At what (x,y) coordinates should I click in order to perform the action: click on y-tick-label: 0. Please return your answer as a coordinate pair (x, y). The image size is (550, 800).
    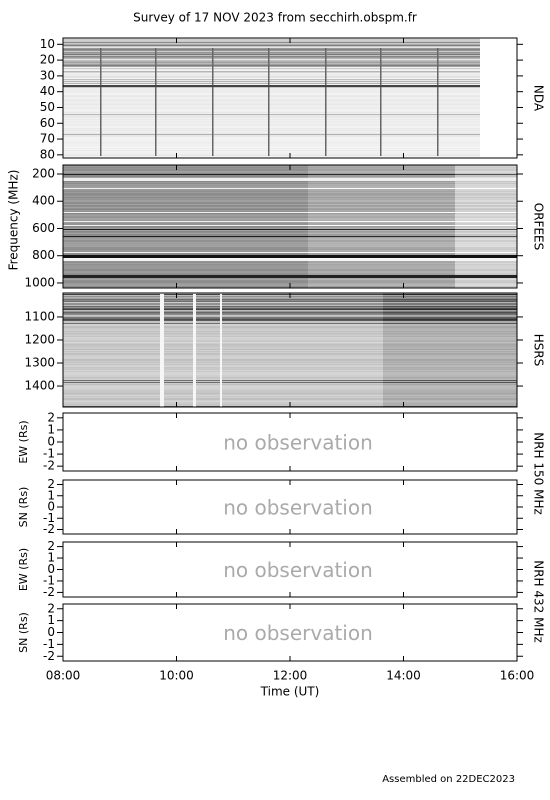
    Looking at the image, I should click on (51, 569).